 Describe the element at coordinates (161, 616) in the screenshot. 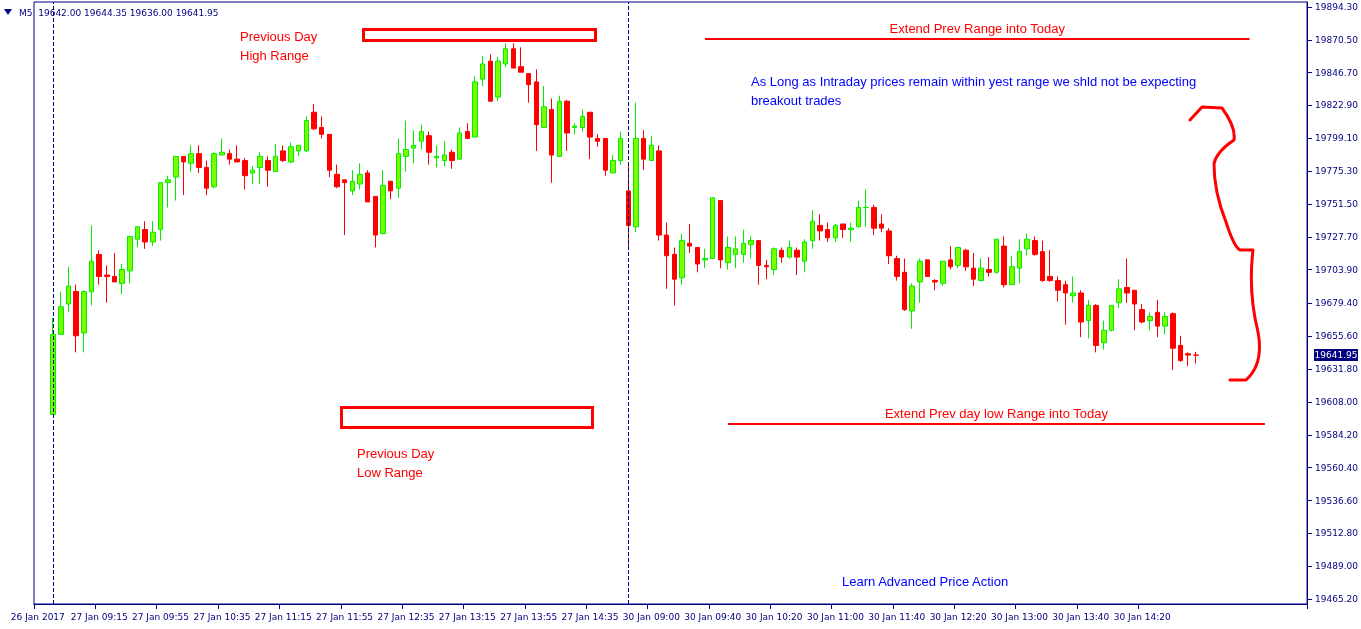

I see `x-tick-label: 27 Jan 09:55` at that location.